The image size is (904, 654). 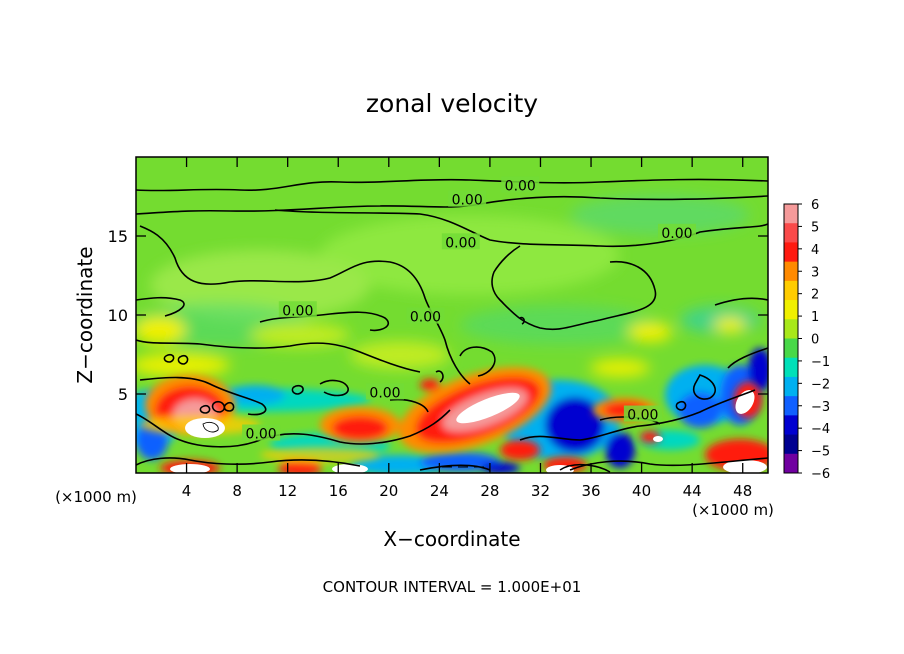 What do you see at coordinates (820, 362) in the screenshot?
I see `colorbar-tick-label: −1` at bounding box center [820, 362].